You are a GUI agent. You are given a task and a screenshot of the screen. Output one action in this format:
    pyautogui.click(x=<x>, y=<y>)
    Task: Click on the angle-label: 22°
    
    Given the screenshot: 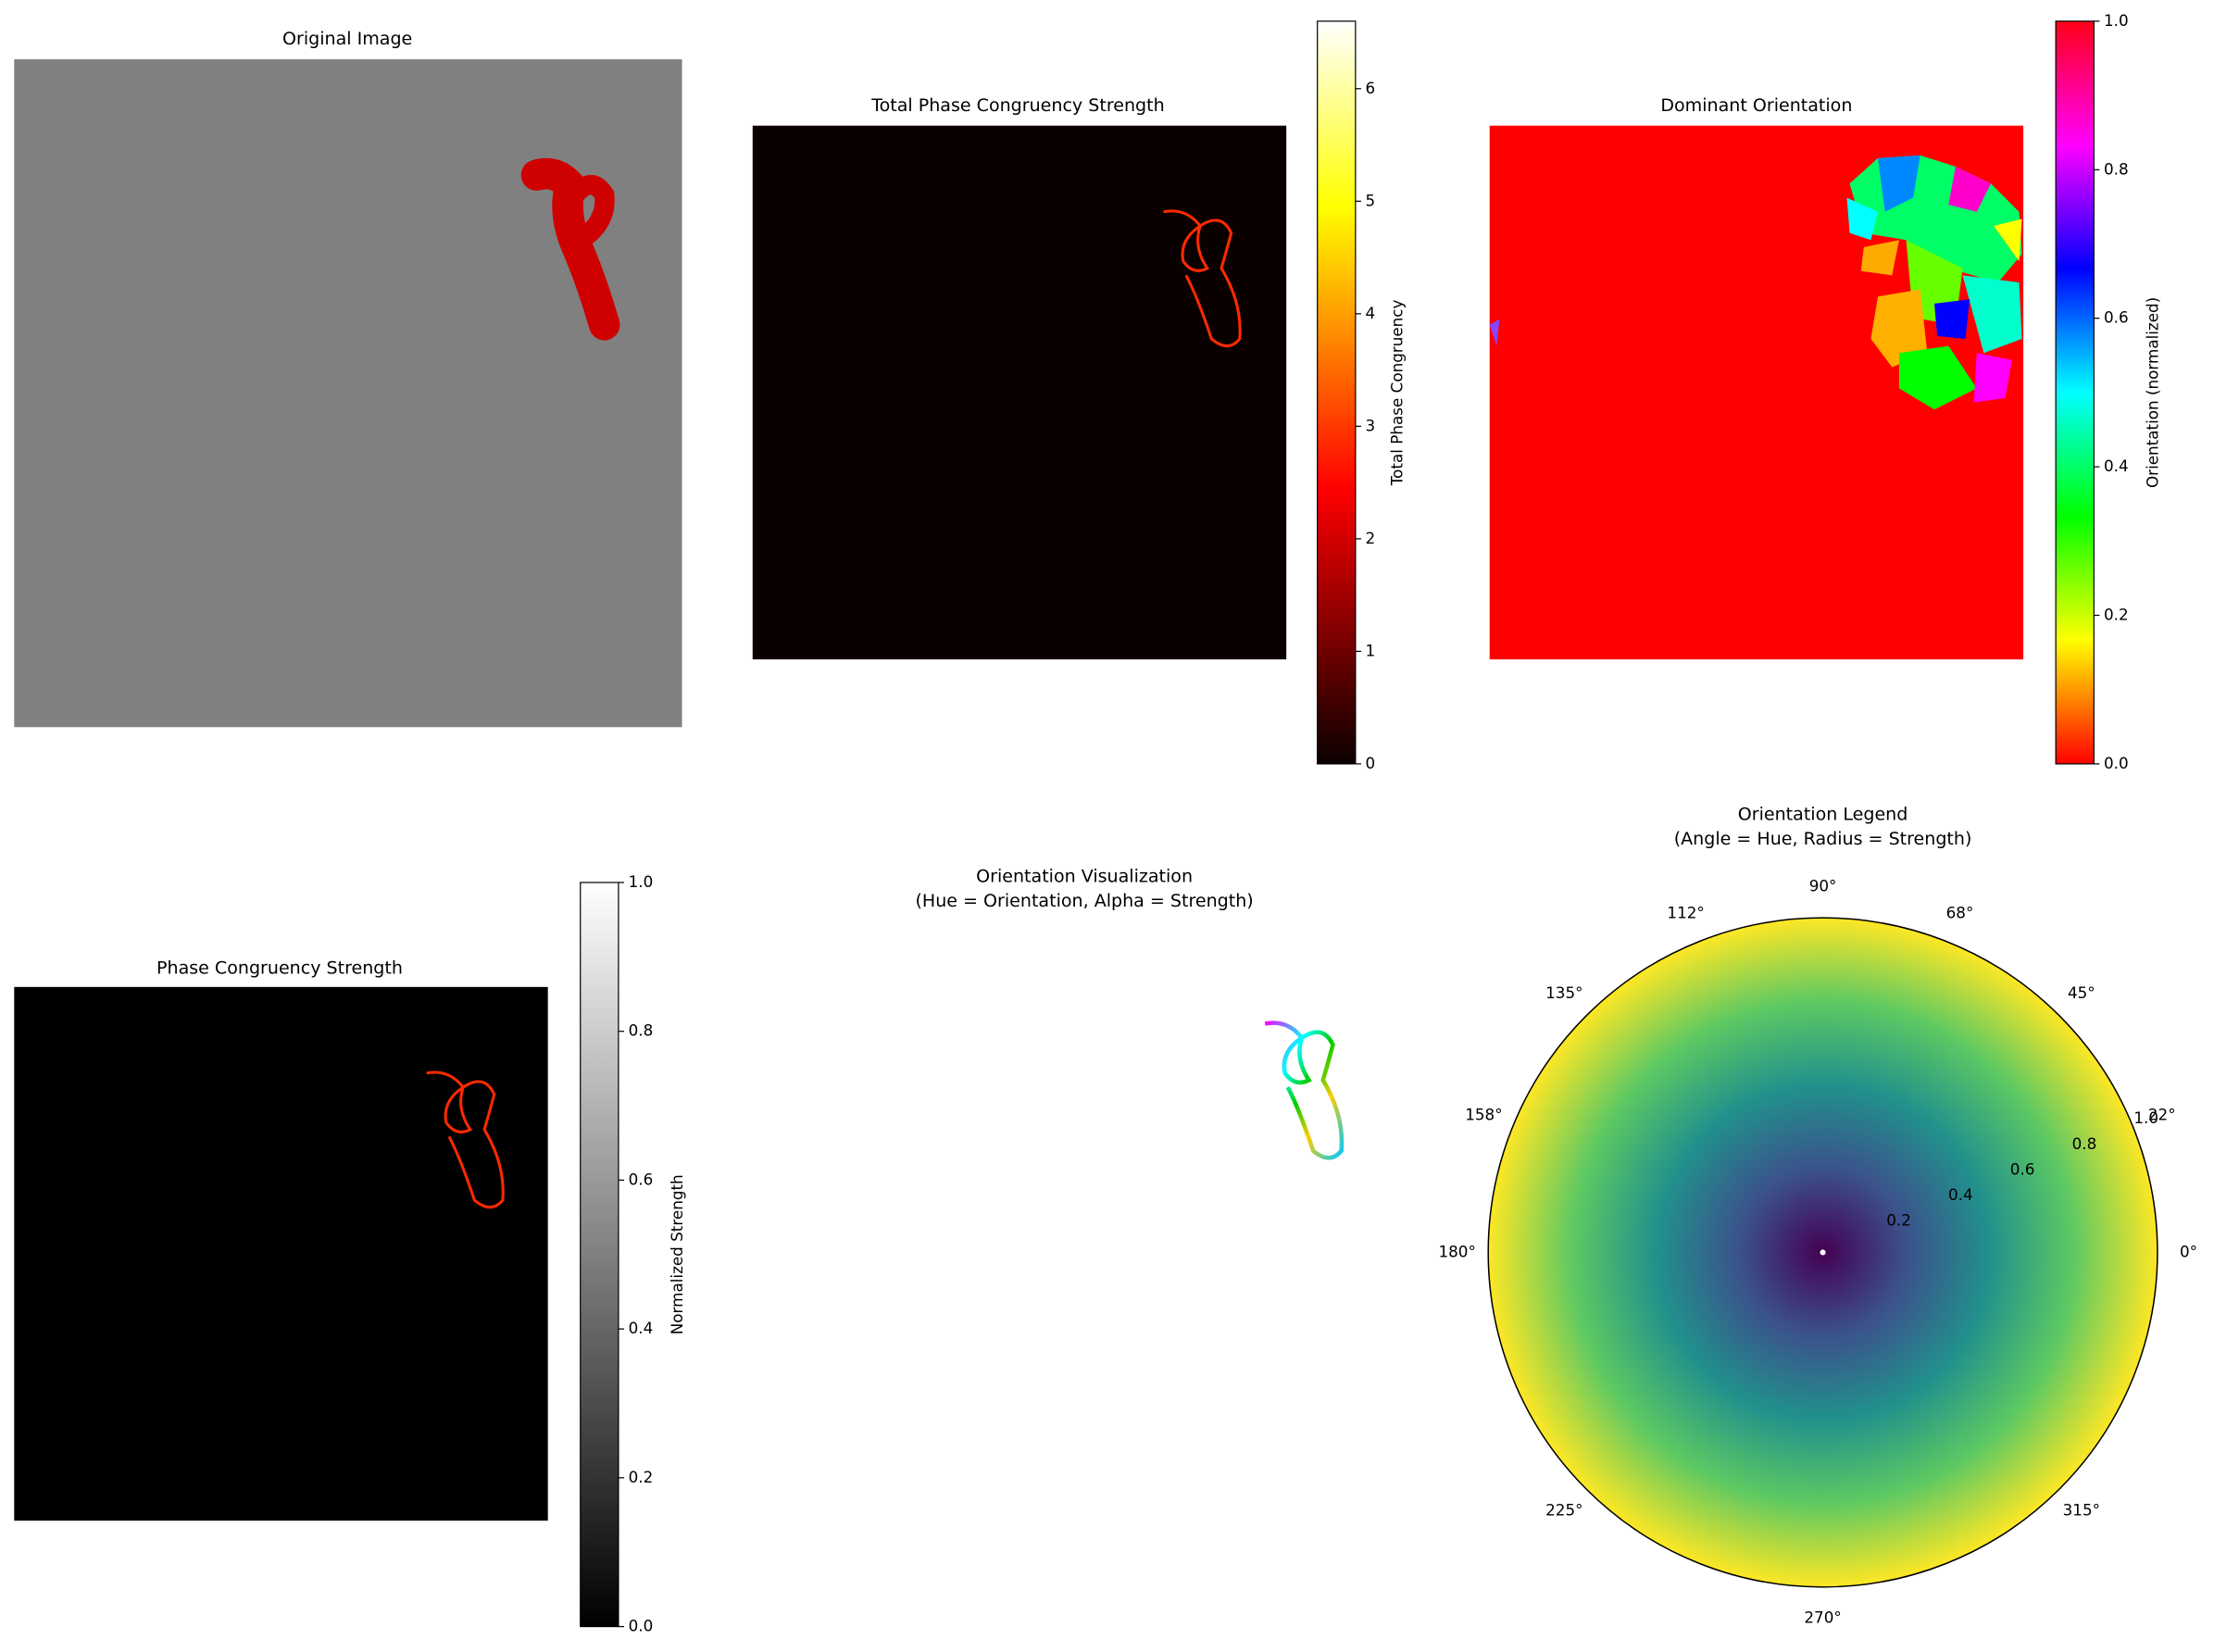 What is the action you would take?
    pyautogui.click(x=2162, y=1115)
    